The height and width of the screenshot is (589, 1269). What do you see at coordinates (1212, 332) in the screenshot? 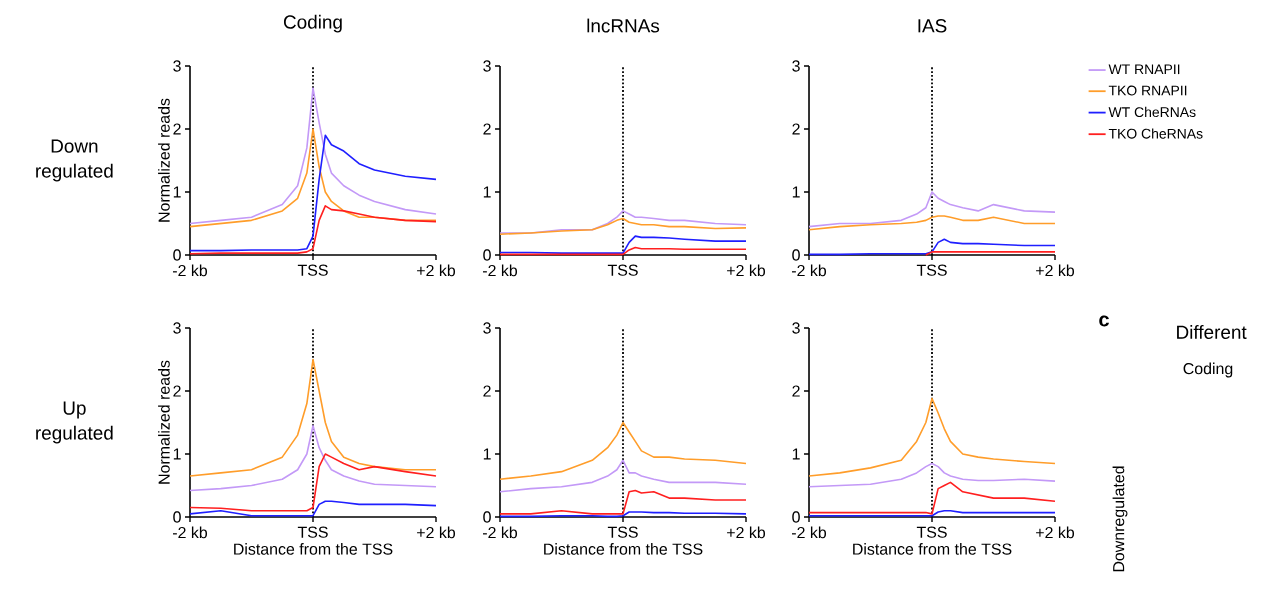
I see `text: Different` at bounding box center [1212, 332].